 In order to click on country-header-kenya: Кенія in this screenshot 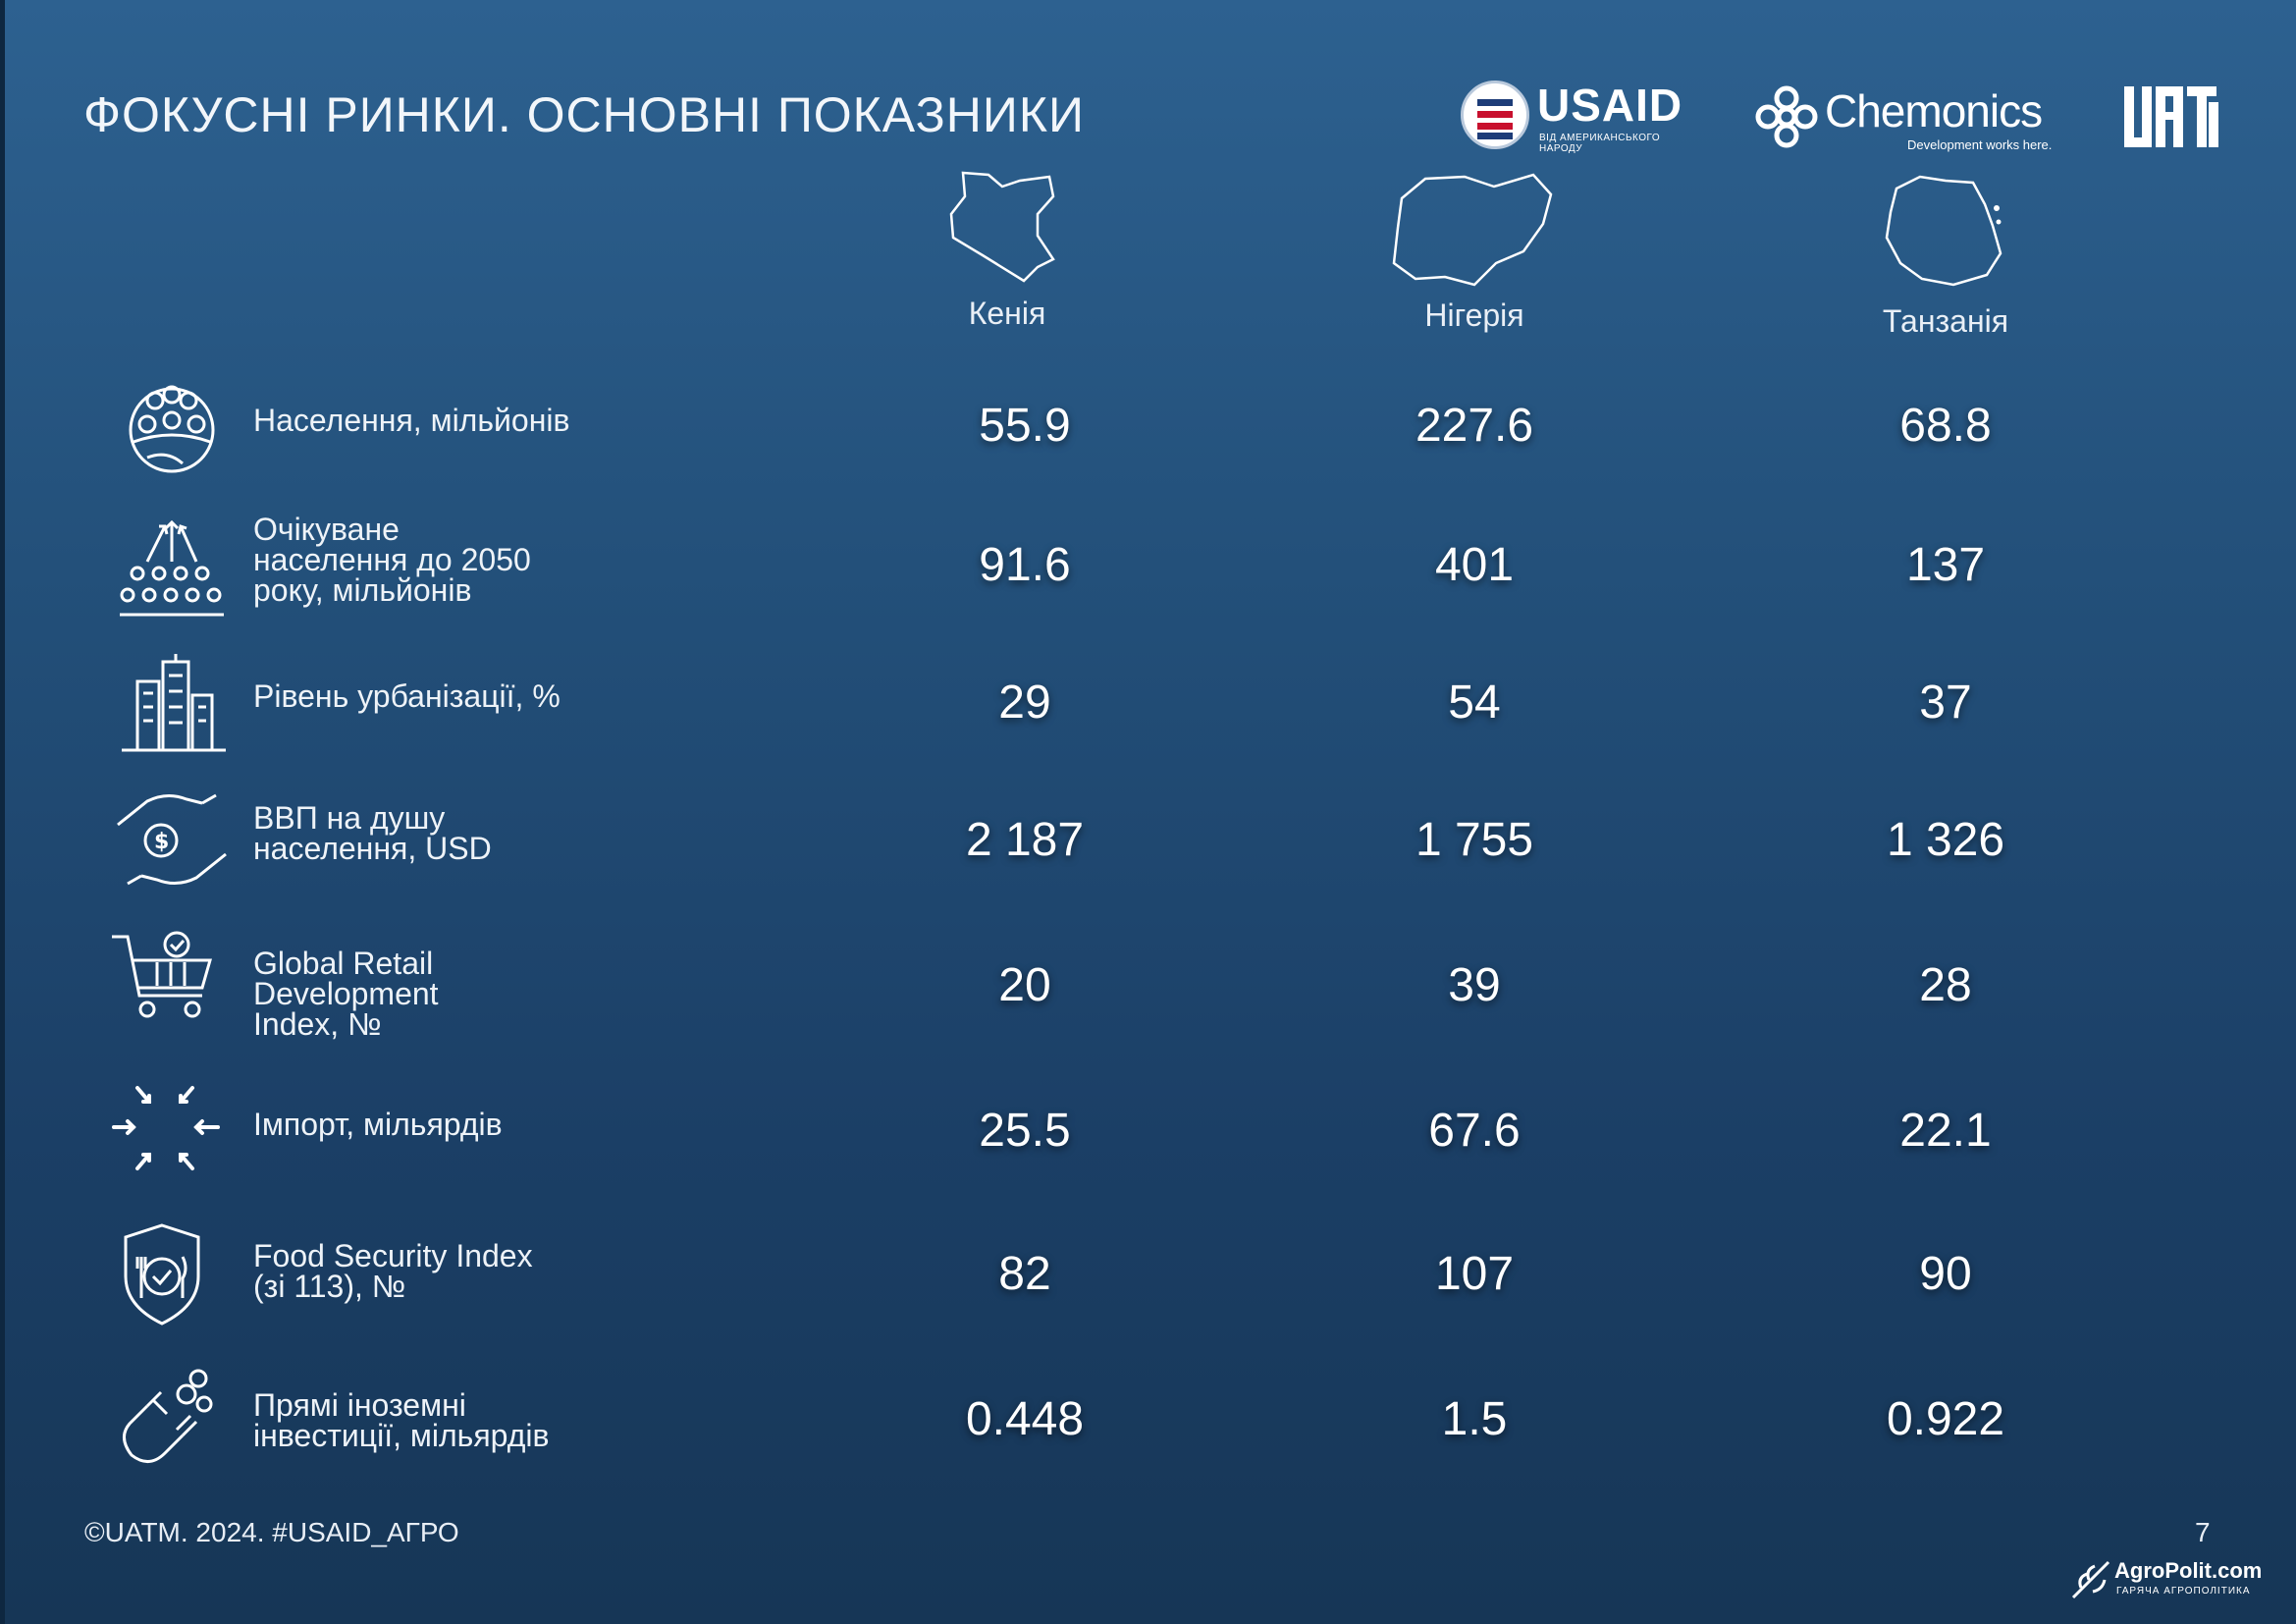, I will do `click(1007, 249)`.